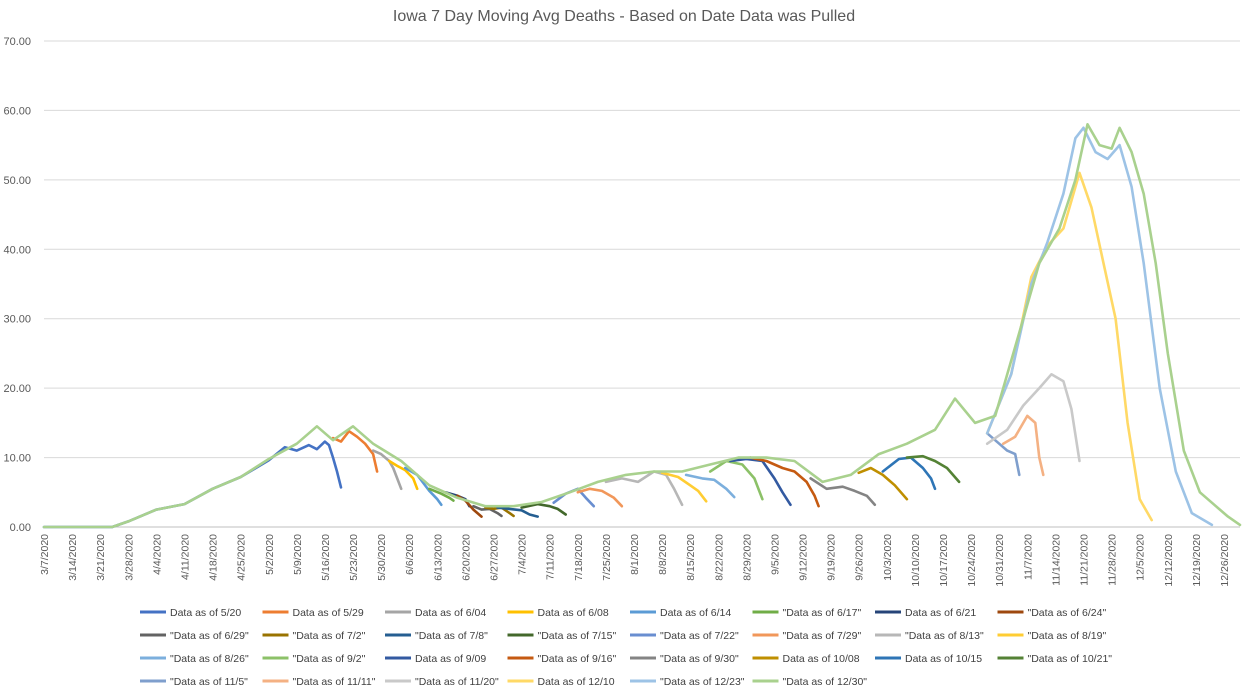 Image resolution: width=1248 pixels, height=693 pixels. I want to click on legend-label: "Data as of 8/26", so click(209, 659).